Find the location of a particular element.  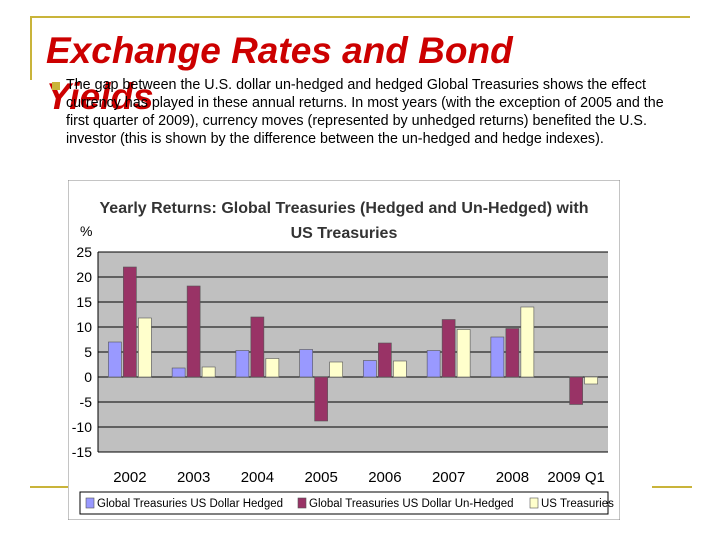

y-tick-label: -5 is located at coordinates (86, 402).